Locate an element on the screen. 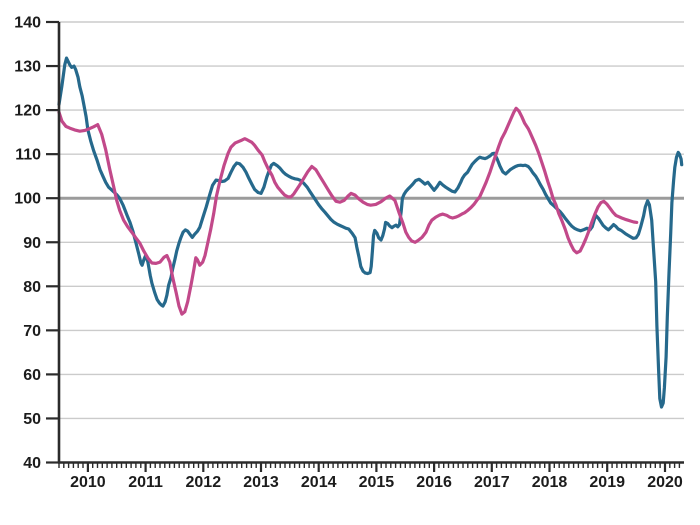  x-axis-label: 2013 is located at coordinates (261, 482).